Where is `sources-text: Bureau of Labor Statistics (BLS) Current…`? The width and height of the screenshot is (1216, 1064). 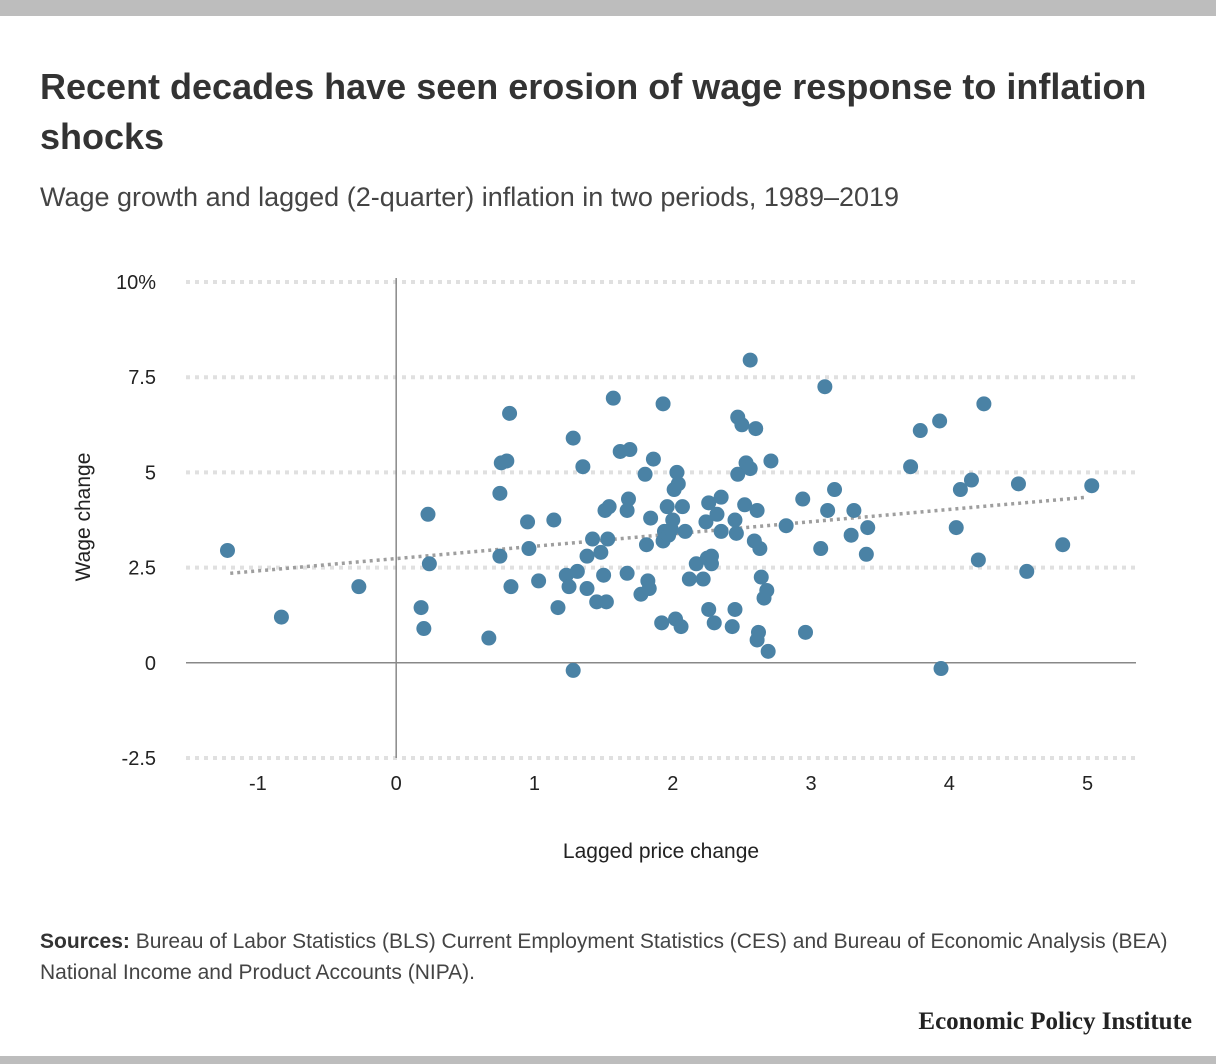
sources-text: Bureau of Labor Statistics (BLS) Current… is located at coordinates (604, 957).